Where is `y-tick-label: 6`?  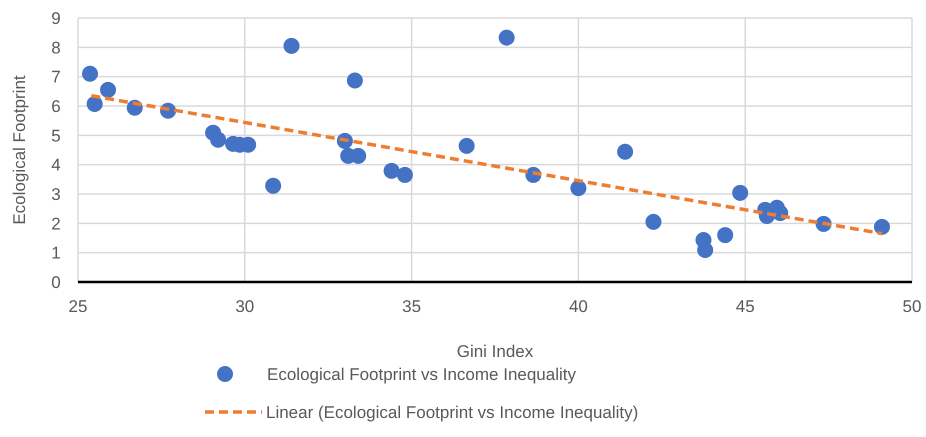
y-tick-label: 6 is located at coordinates (56, 106).